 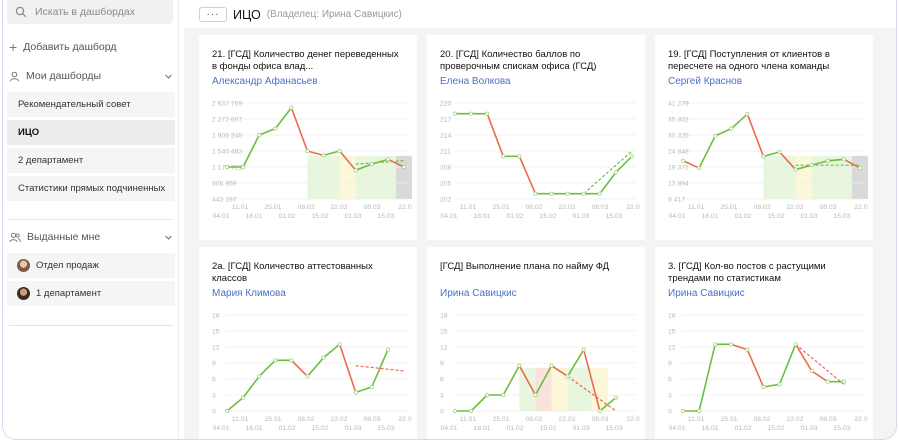 I want to click on card-owner-link: Елена Волкова, so click(x=475, y=81).